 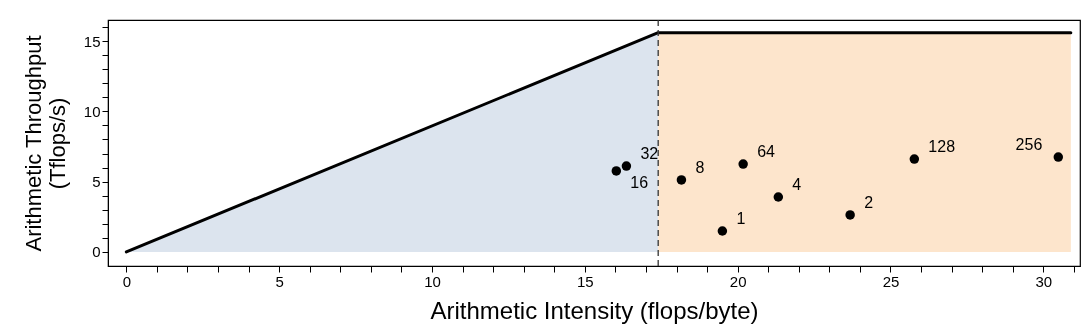 What do you see at coordinates (639, 182) in the screenshot?
I see `annotation: 16` at bounding box center [639, 182].